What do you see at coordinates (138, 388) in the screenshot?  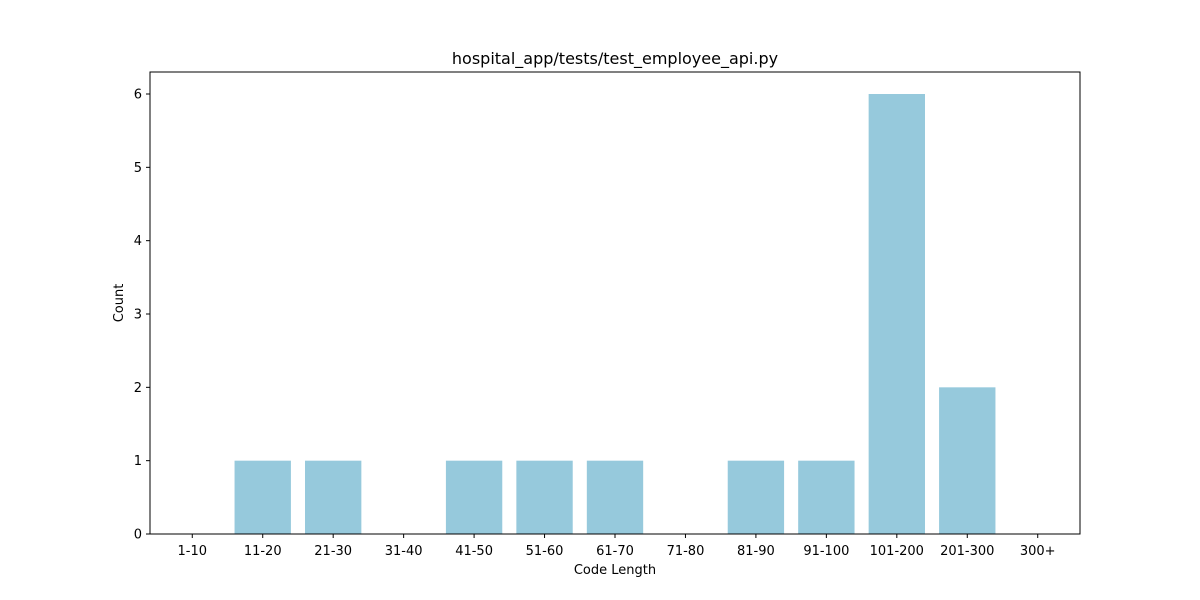 I see `y-tick-label: 2` at bounding box center [138, 388].